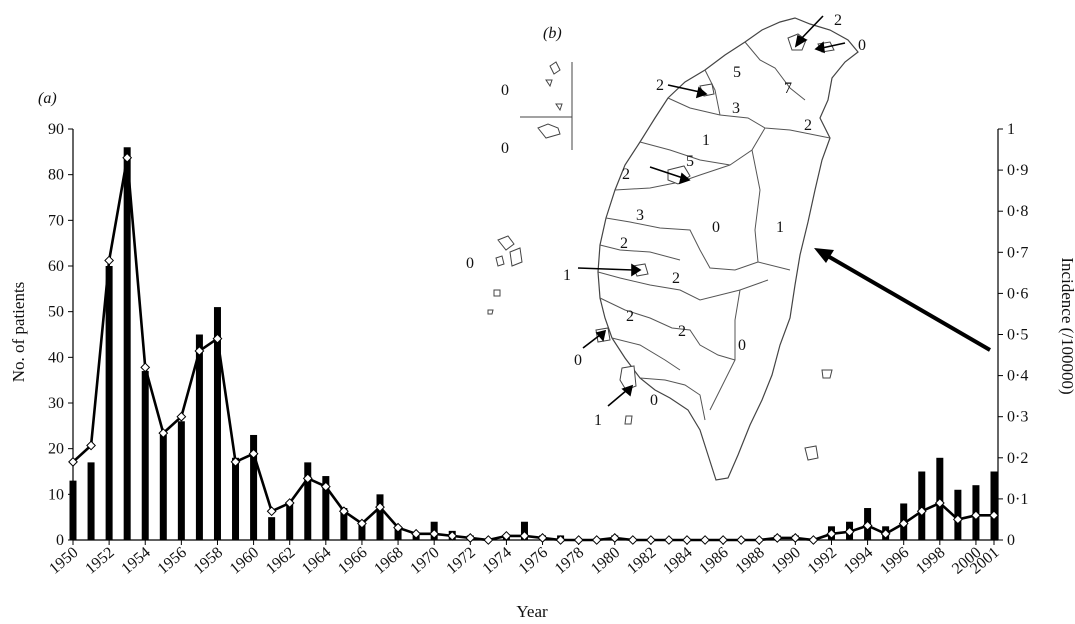  What do you see at coordinates (741, 540) in the screenshot?
I see `incidence-point-1987` at bounding box center [741, 540].